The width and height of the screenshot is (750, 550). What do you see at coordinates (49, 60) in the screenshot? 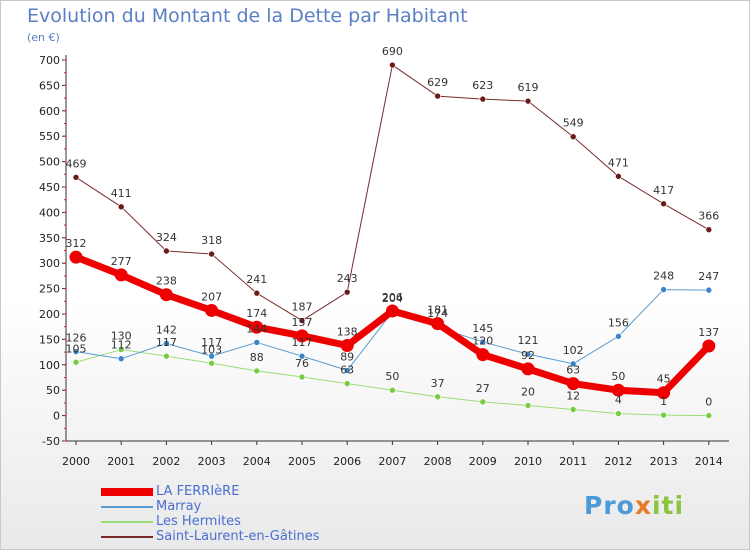
I see `y-tick-label: 700` at bounding box center [49, 60].